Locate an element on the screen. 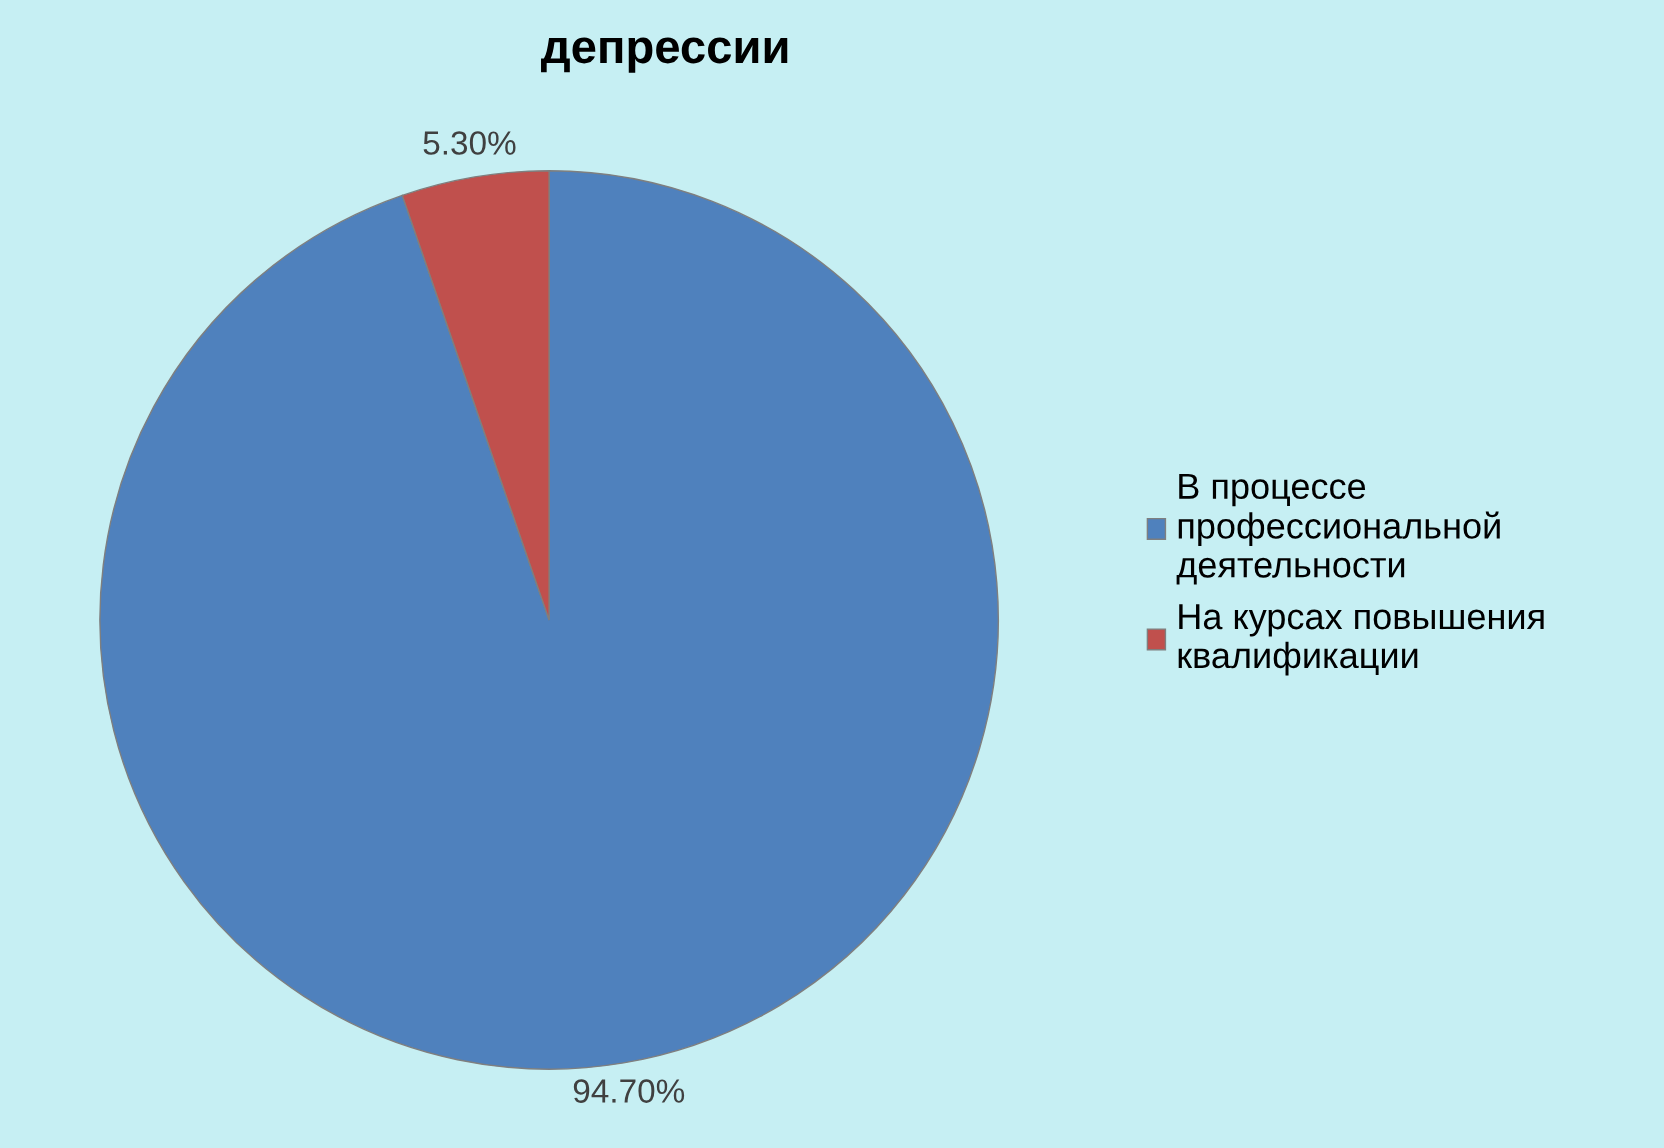 The image size is (1664, 1148). chart-title: депрессии is located at coordinates (664, 55).